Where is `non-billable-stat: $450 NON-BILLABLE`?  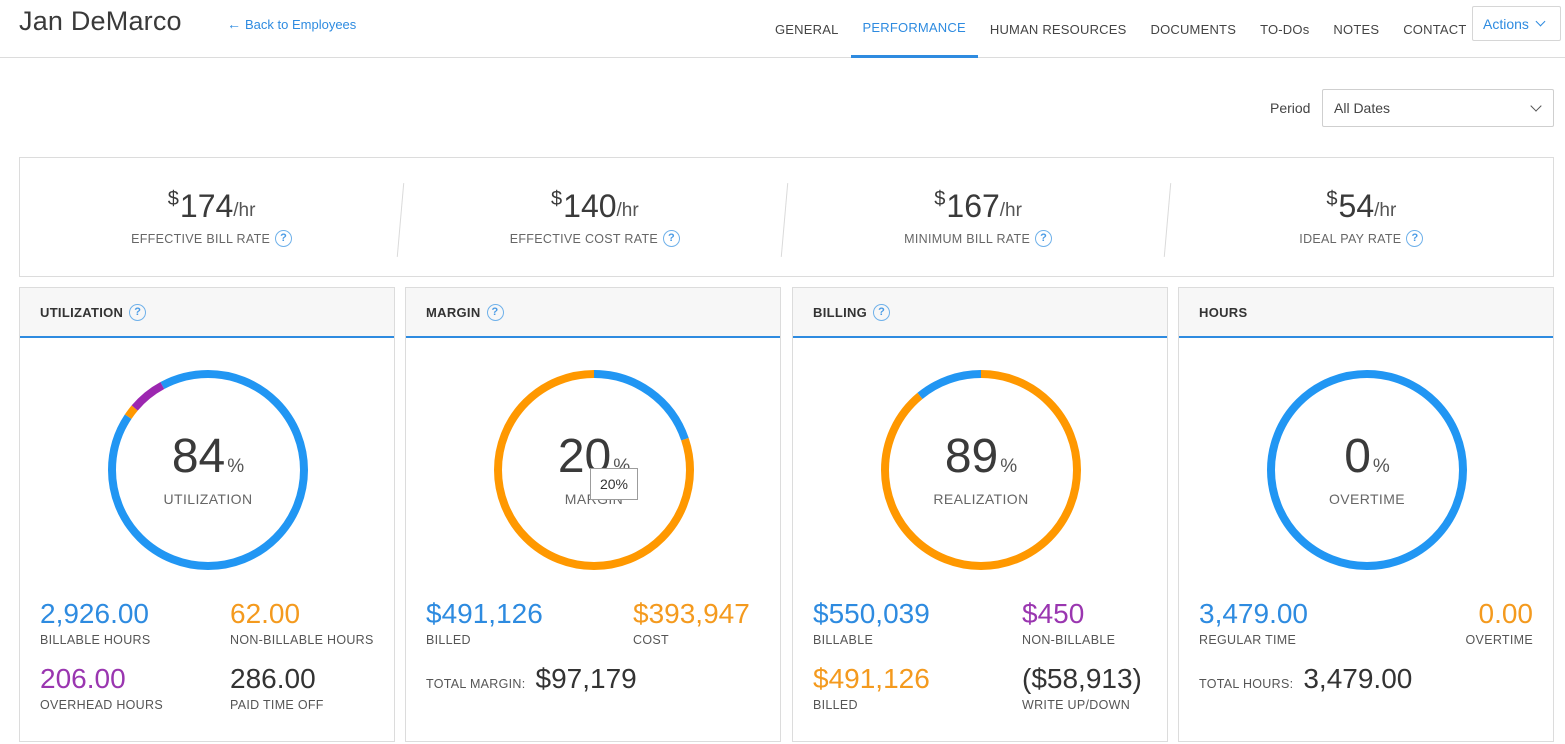
non-billable-stat: $450 NON-BILLABLE is located at coordinates (1069, 622).